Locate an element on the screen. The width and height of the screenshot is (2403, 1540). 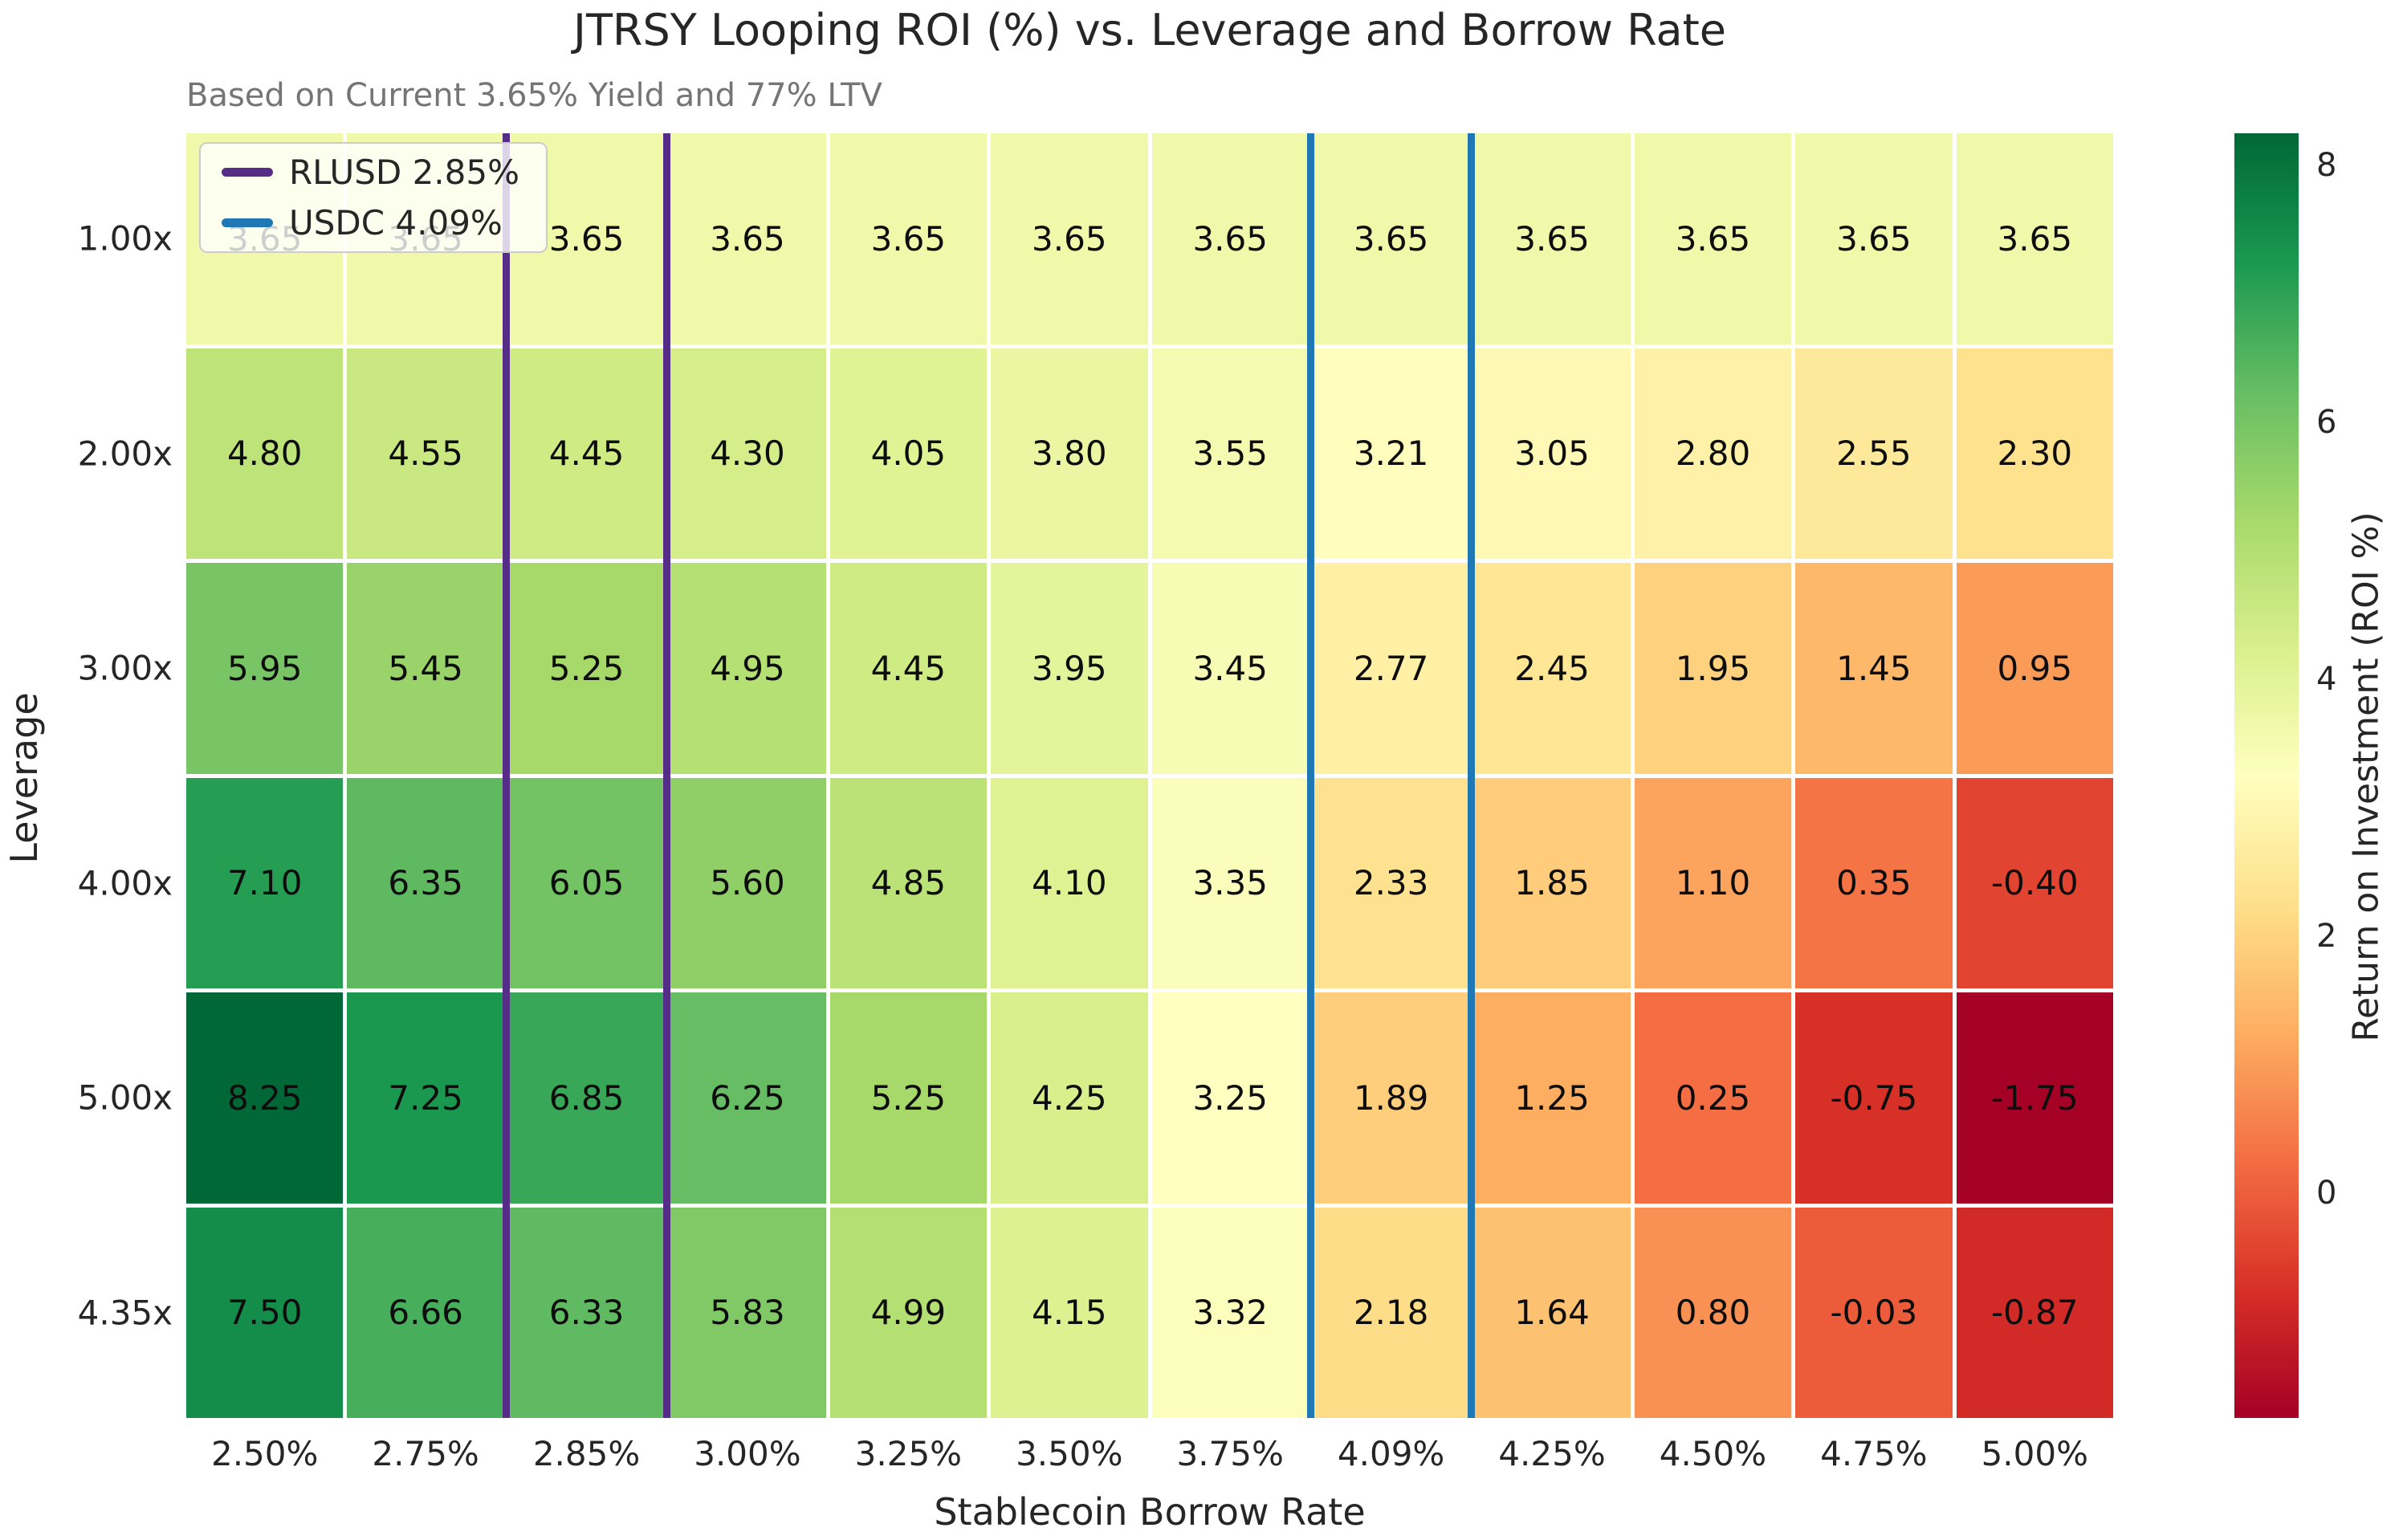
y-tick-label: 2.00x is located at coordinates (125, 454).